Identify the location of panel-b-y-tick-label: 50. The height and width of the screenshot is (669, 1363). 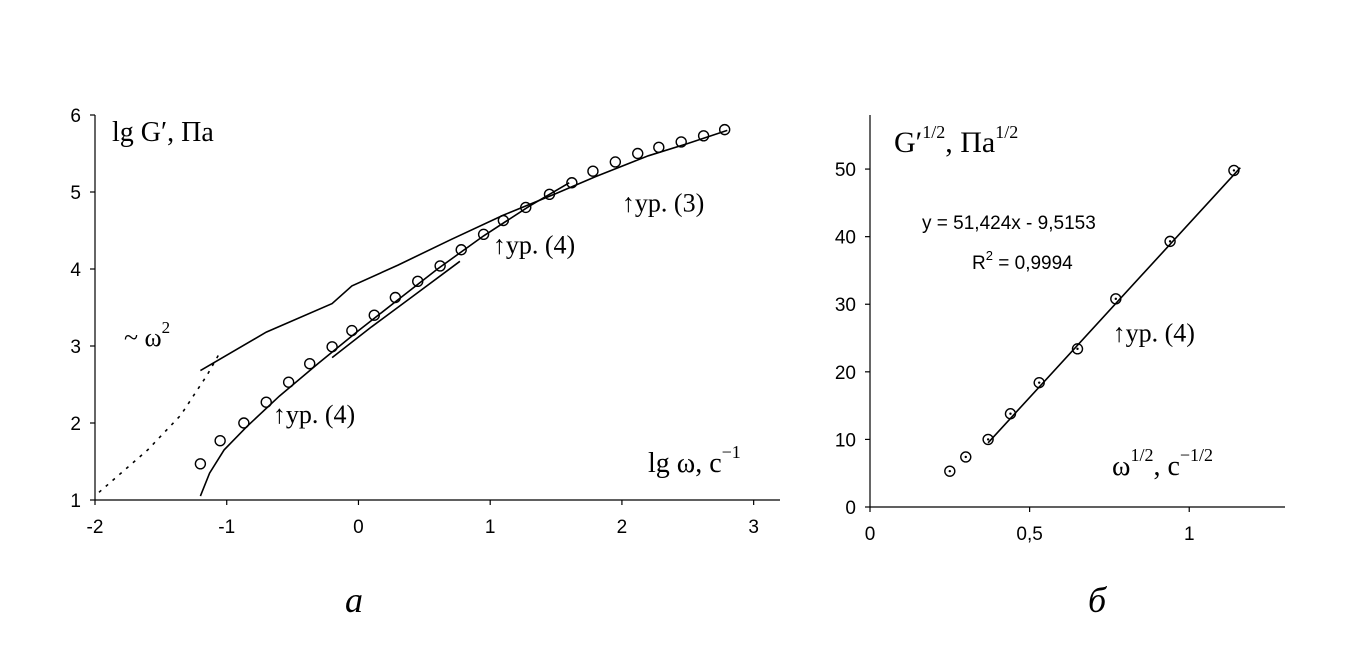
(845, 170).